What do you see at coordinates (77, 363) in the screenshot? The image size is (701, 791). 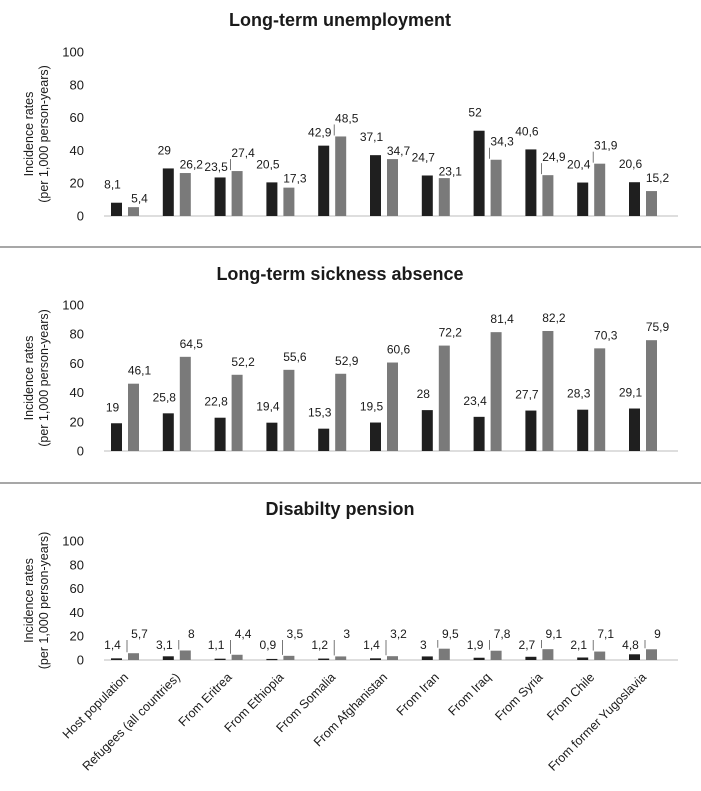 I see `y-tick-label: 60` at bounding box center [77, 363].